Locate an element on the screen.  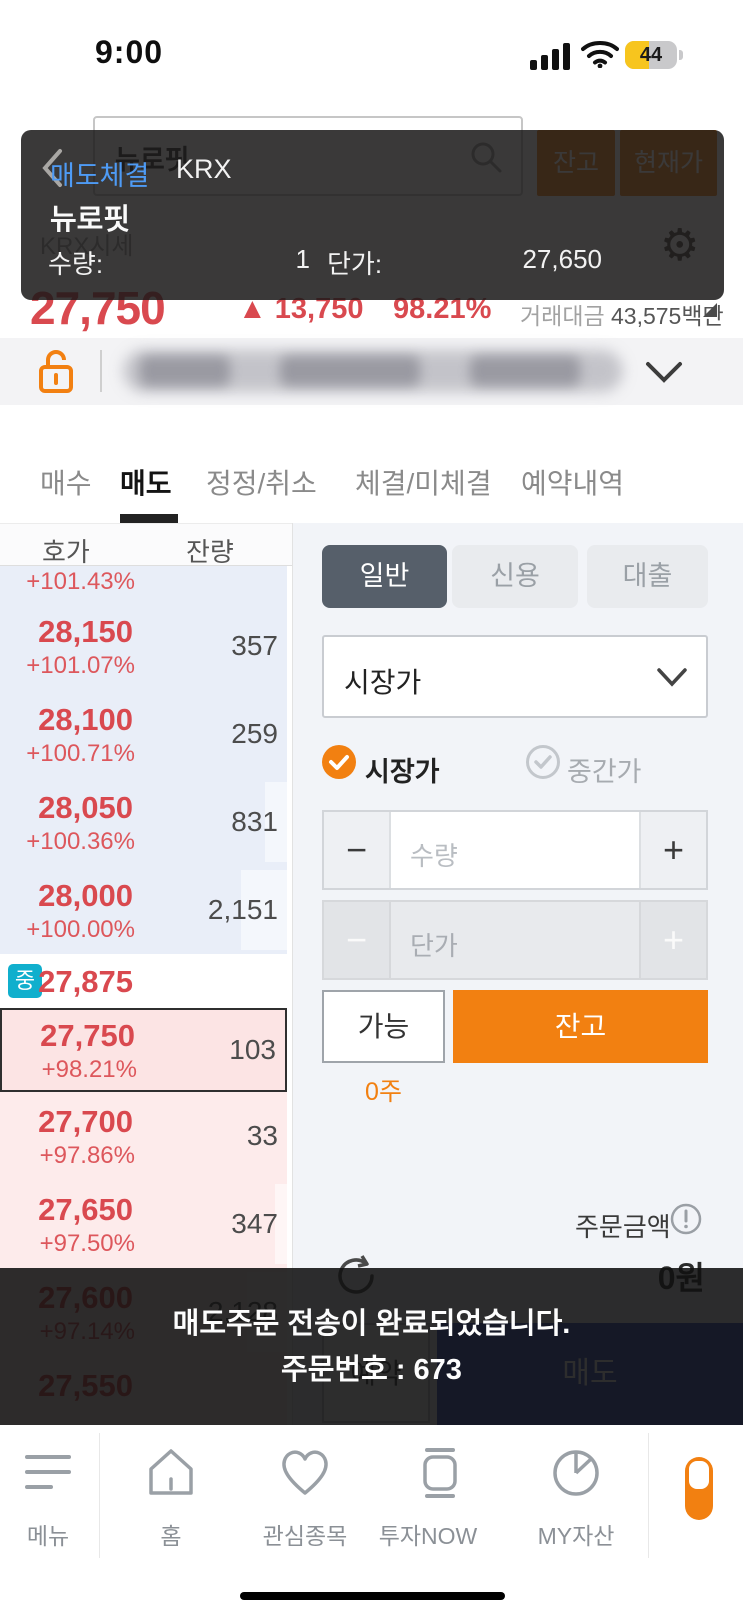
possible-quantity: 0주 is located at coordinates (383, 1092).